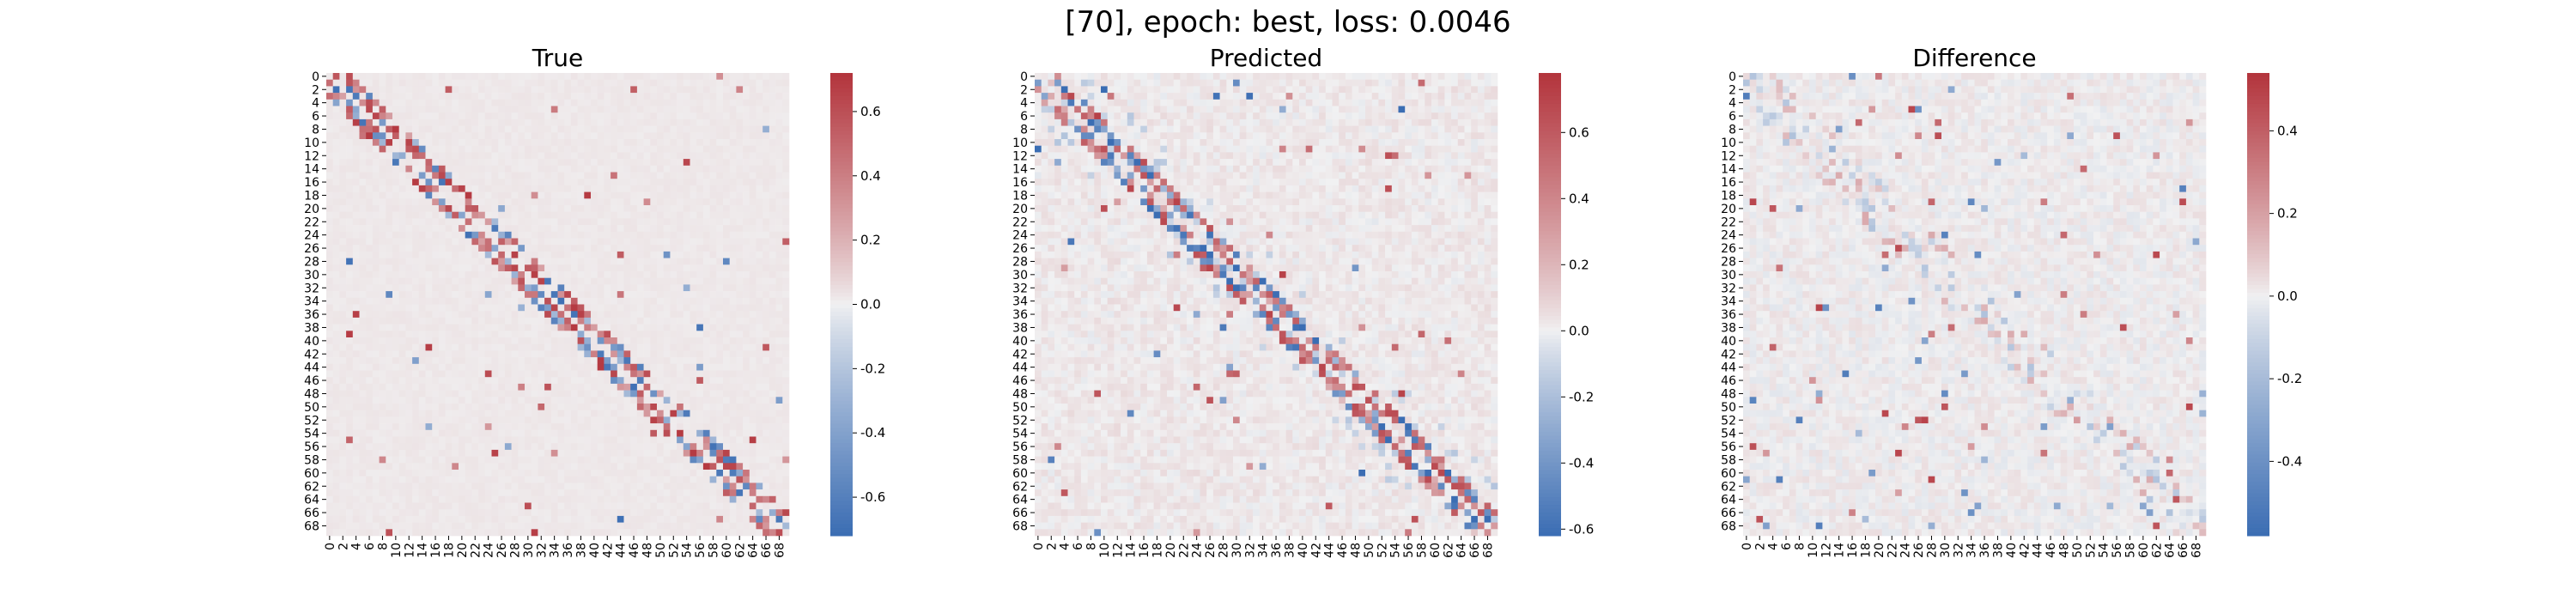 Image resolution: width=2576 pixels, height=601 pixels. What do you see at coordinates (397, 550) in the screenshot?
I see `x-tick-label: 10` at bounding box center [397, 550].